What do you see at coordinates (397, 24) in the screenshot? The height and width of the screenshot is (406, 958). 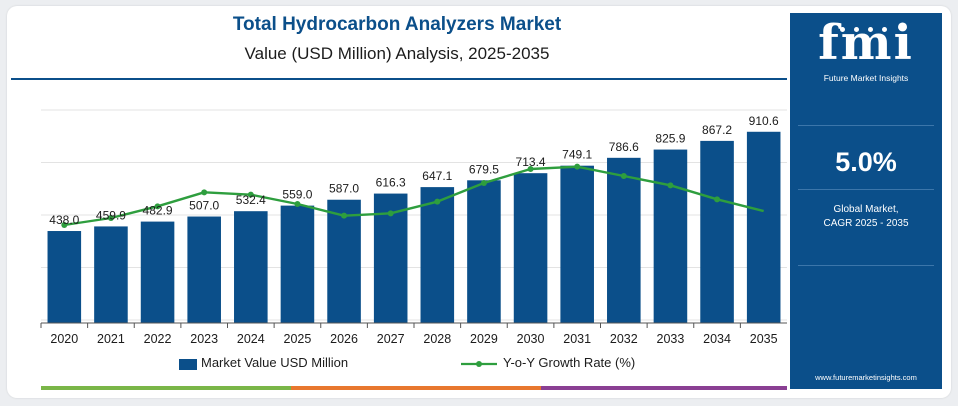 I see `chart-title: Total Hydrocarbon Analyzers Market` at bounding box center [397, 24].